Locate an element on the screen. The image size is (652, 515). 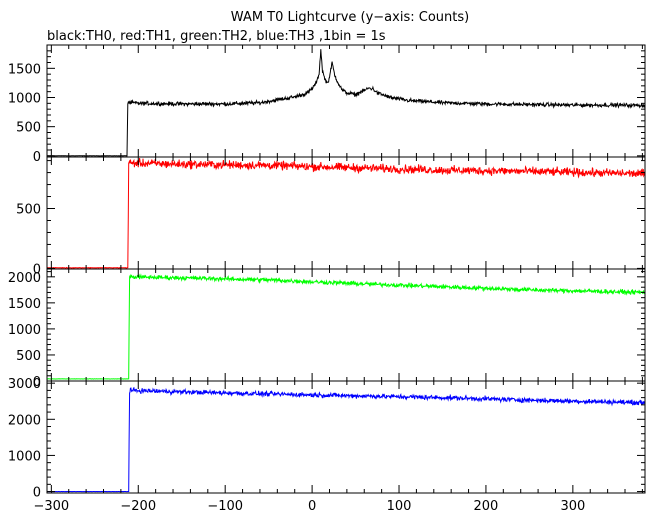
chart-title: WAM T0 Lightcurve (y−axis: Counts) is located at coordinates (350, 17).